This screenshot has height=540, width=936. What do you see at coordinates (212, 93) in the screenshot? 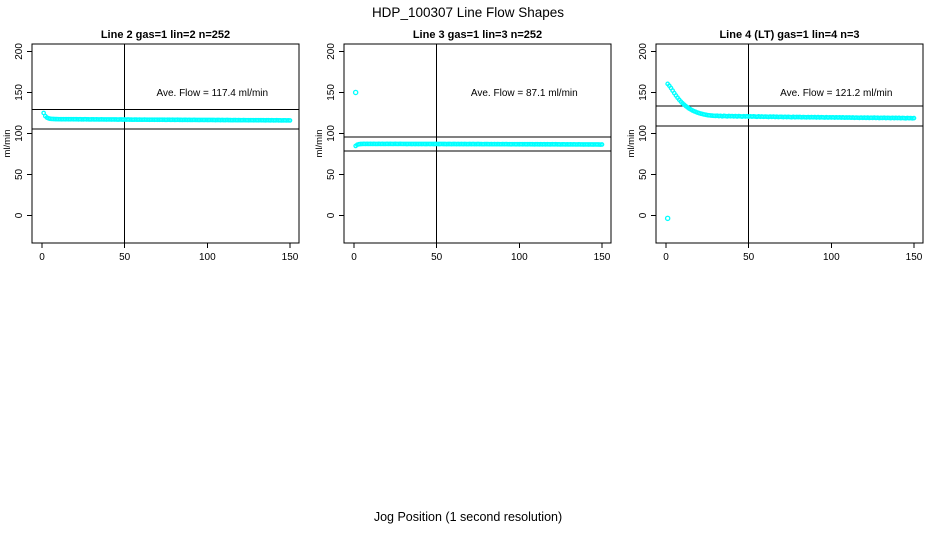
I see `ave-flow-annotation: Ave. Flow = 117.4 ml/min` at bounding box center [212, 93].